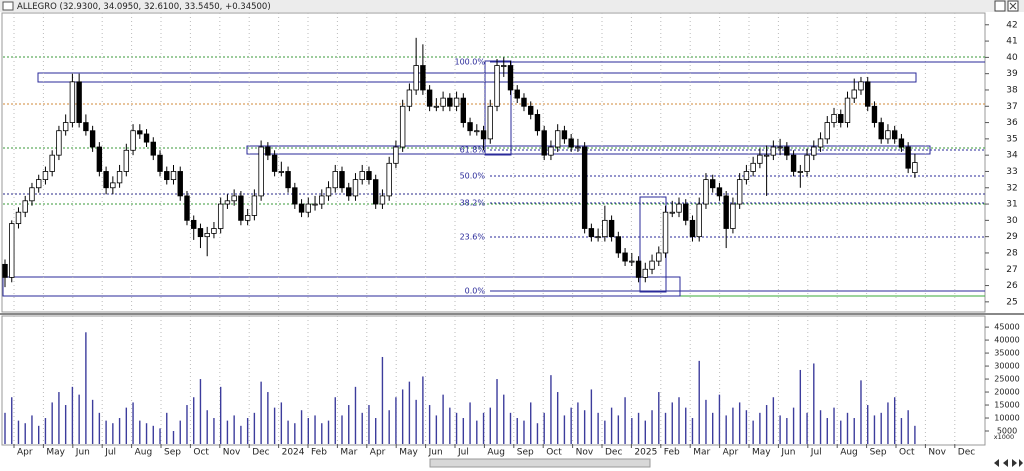  I want to click on x-tick-label: May, so click(408, 453).